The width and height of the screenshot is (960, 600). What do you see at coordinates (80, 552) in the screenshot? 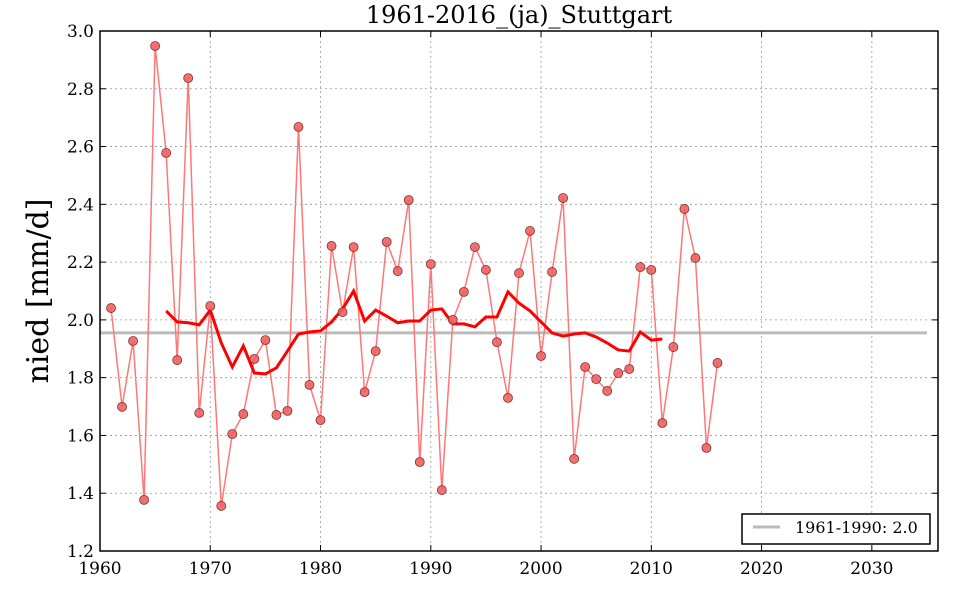
I see `y-tick-label: 1.2` at bounding box center [80, 552].